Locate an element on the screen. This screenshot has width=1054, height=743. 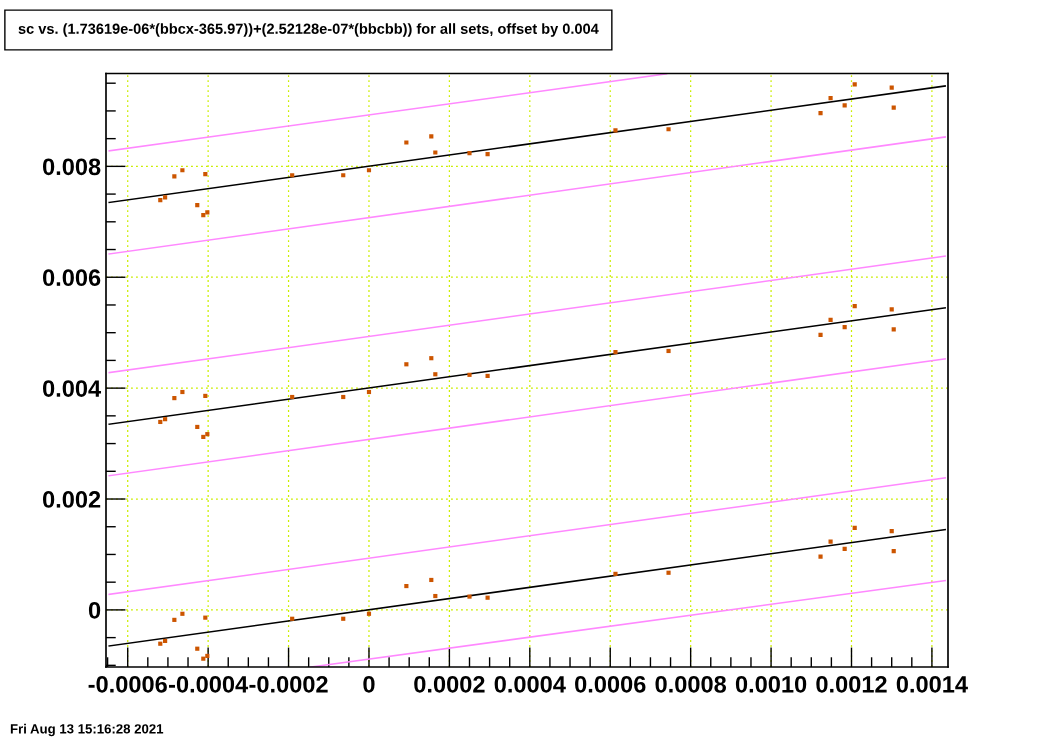
x-tick-label: 0.0010 is located at coordinates (771, 684).